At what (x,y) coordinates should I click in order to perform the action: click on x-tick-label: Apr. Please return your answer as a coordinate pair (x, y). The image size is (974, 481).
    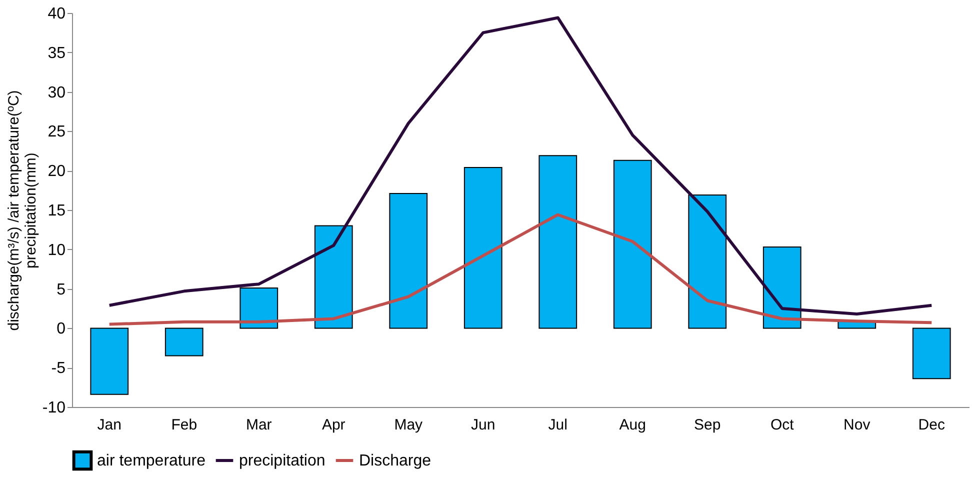
    Looking at the image, I should click on (334, 425).